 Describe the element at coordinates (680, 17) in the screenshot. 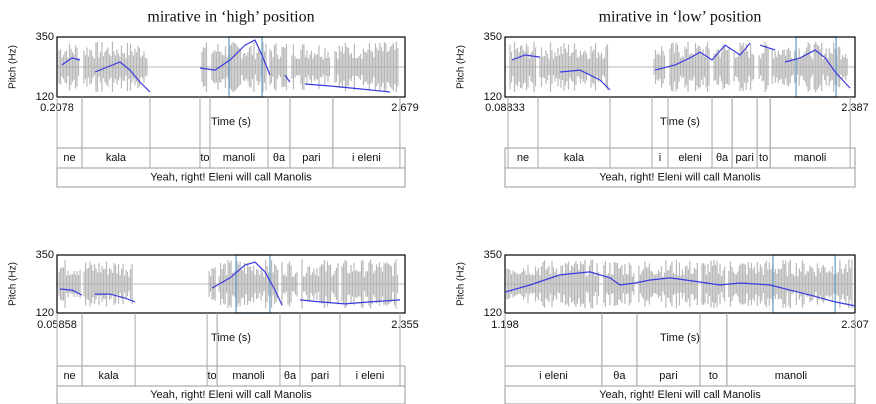

I see `panel-title: mirative in ‘low’ position` at that location.